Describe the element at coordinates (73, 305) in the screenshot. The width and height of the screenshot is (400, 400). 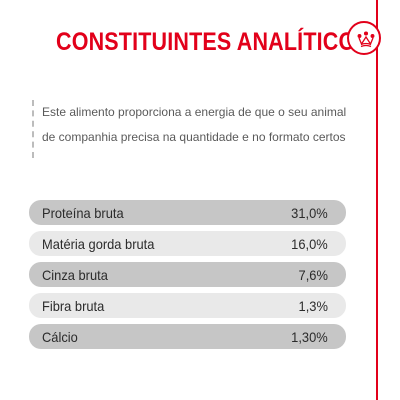
I see `constituent-label: Fibra bruta` at that location.